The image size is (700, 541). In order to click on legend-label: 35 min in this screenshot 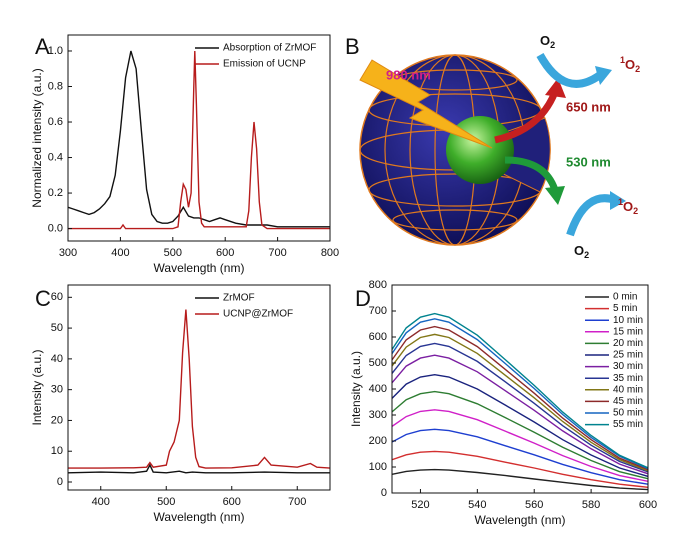, I will do `click(628, 378)`.